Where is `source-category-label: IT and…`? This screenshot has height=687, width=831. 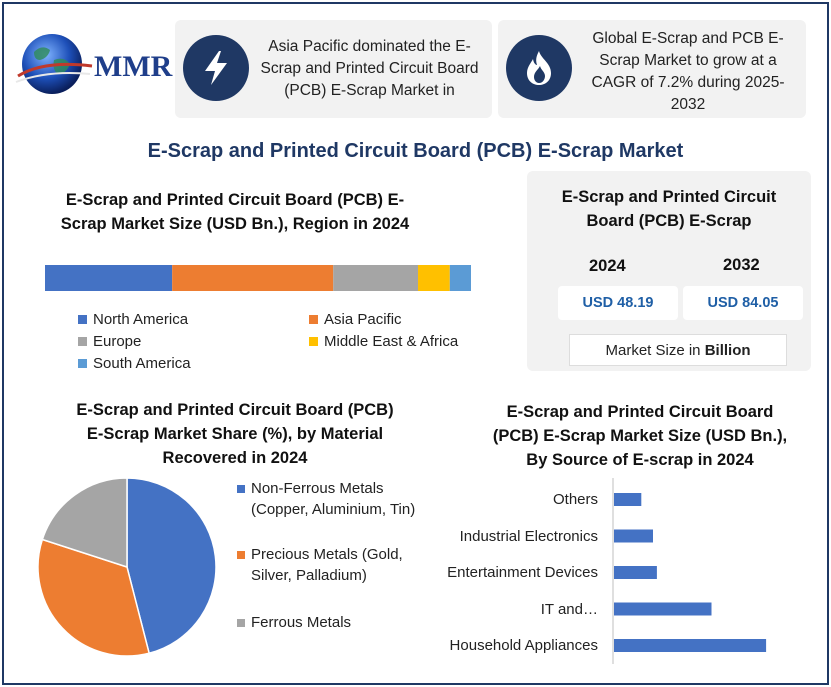 source-category-label: IT and… is located at coordinates (569, 609).